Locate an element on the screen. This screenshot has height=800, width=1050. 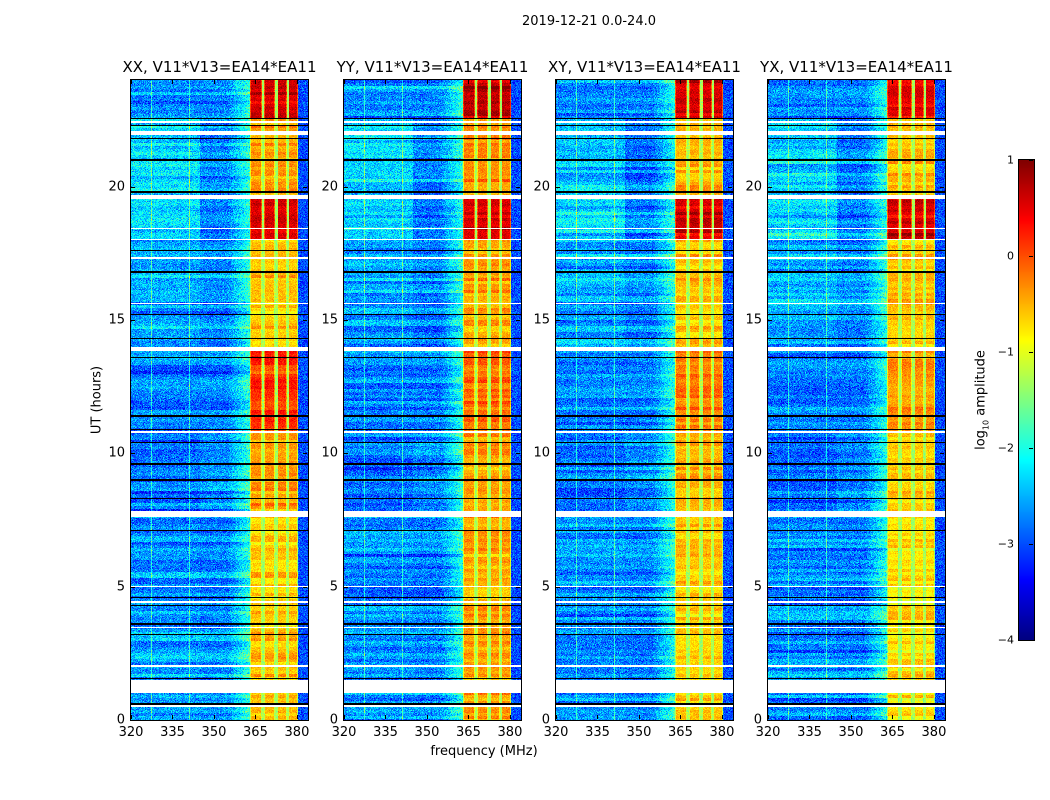
colorbar-tick-label: −4 is located at coordinates (1005, 640).